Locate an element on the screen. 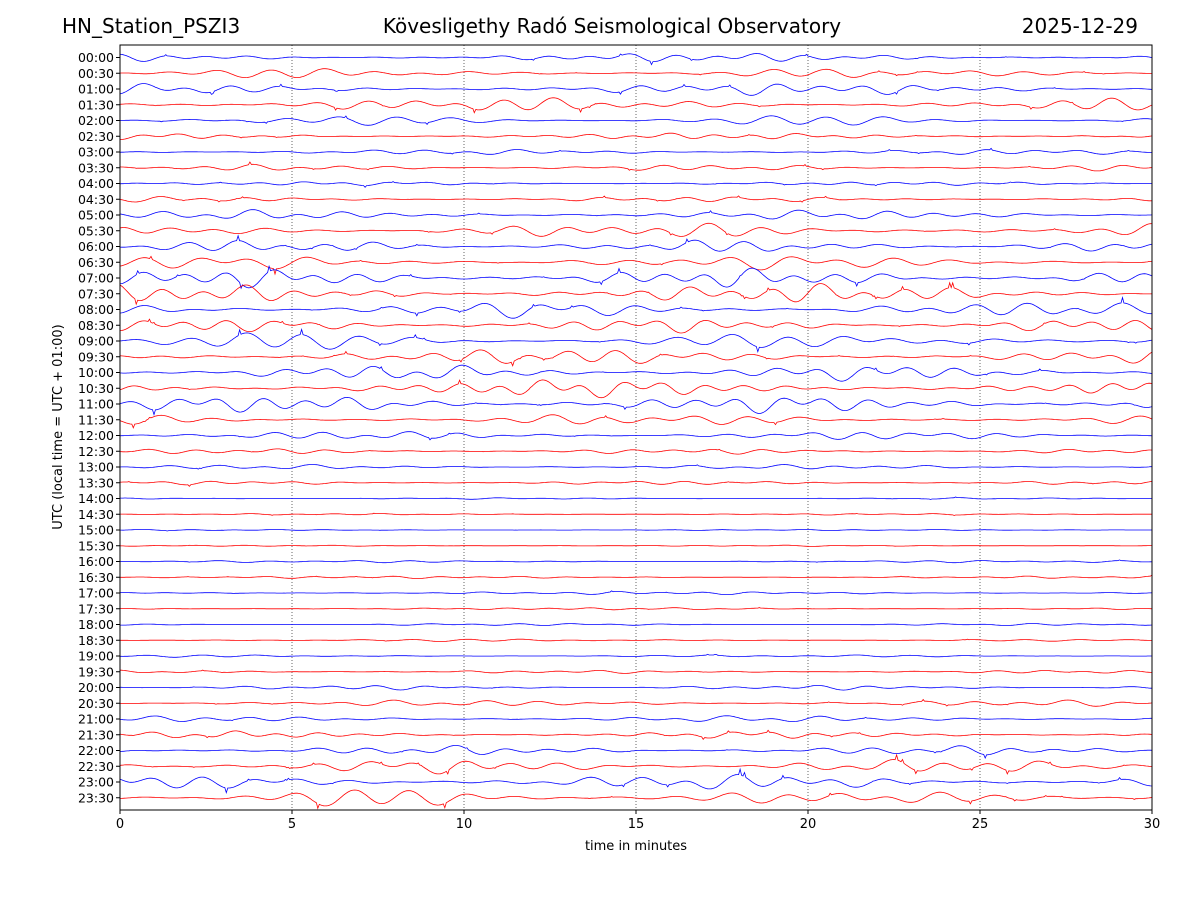  y-tick-label: 18:30 is located at coordinates (96, 640).